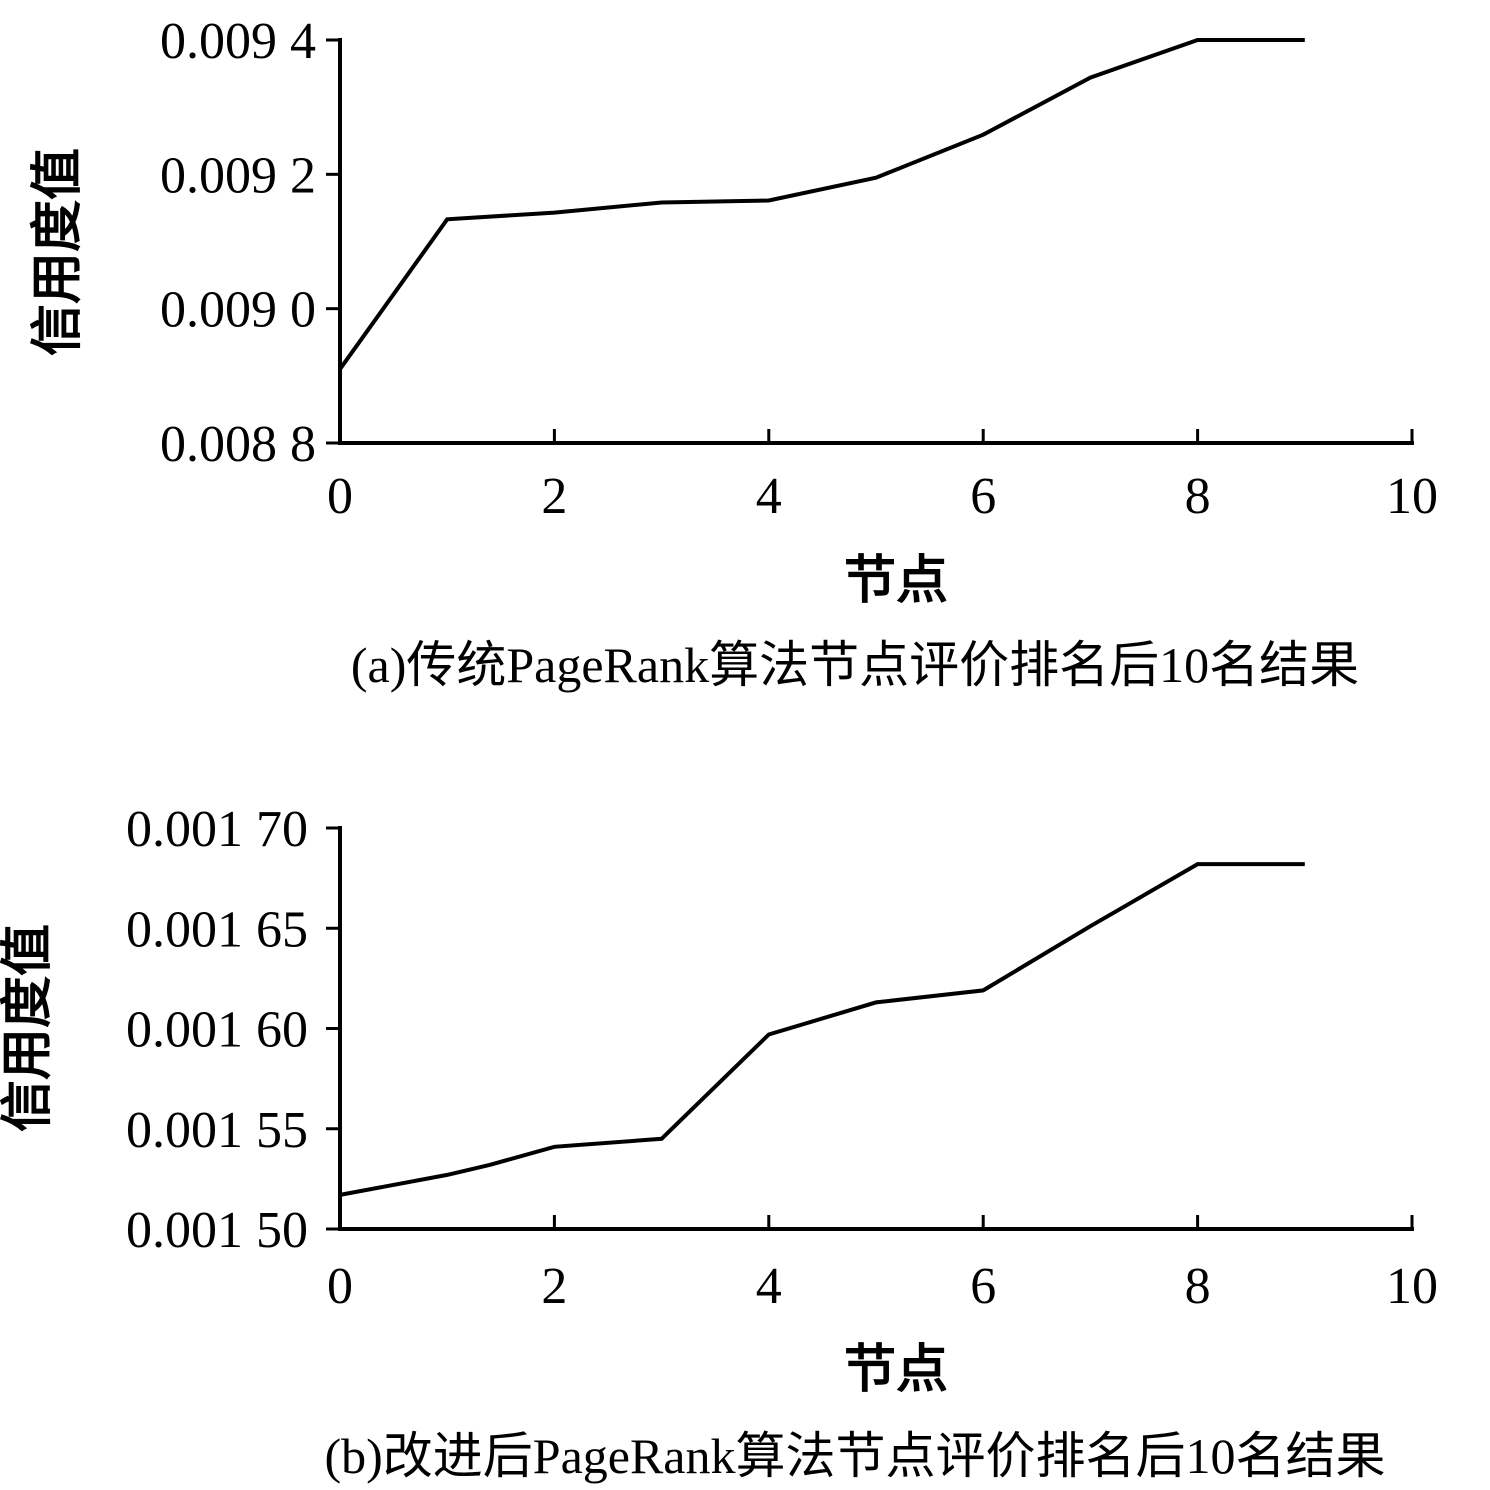  Describe the element at coordinates (238, 41) in the screenshot. I see `chart-a-y-tick-label: 0.009 4` at that location.